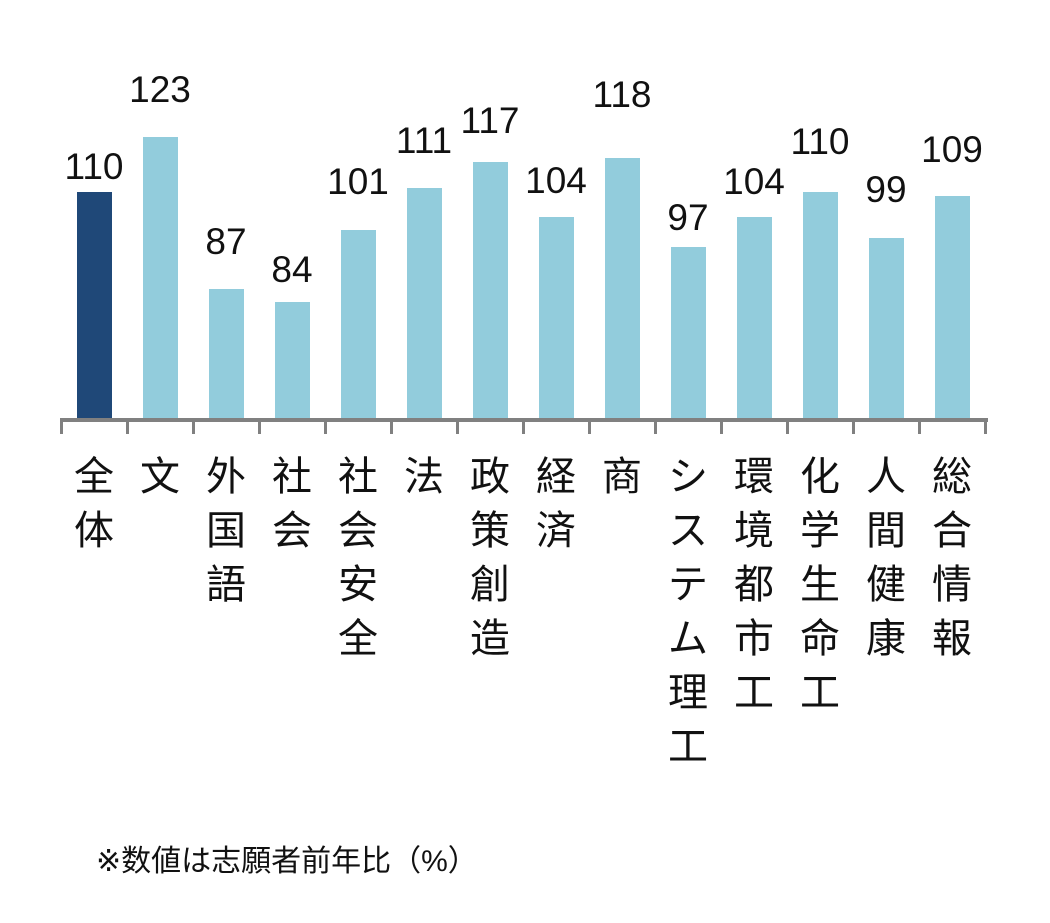  What do you see at coordinates (820, 639) in the screenshot?
I see `category-label-char: 命` at bounding box center [820, 639].